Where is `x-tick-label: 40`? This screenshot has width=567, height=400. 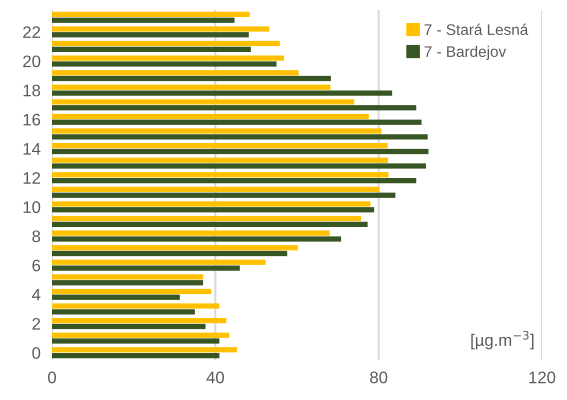
x-tick-label: 40 is located at coordinates (215, 378).